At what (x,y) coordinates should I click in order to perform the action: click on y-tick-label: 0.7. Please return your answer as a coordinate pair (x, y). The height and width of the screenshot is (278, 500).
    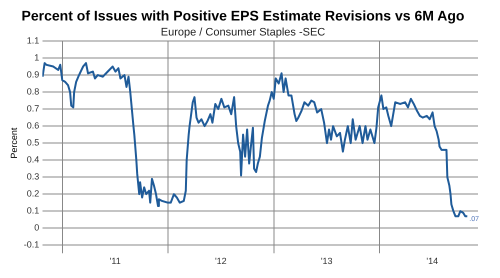
    Looking at the image, I should click on (33, 109).